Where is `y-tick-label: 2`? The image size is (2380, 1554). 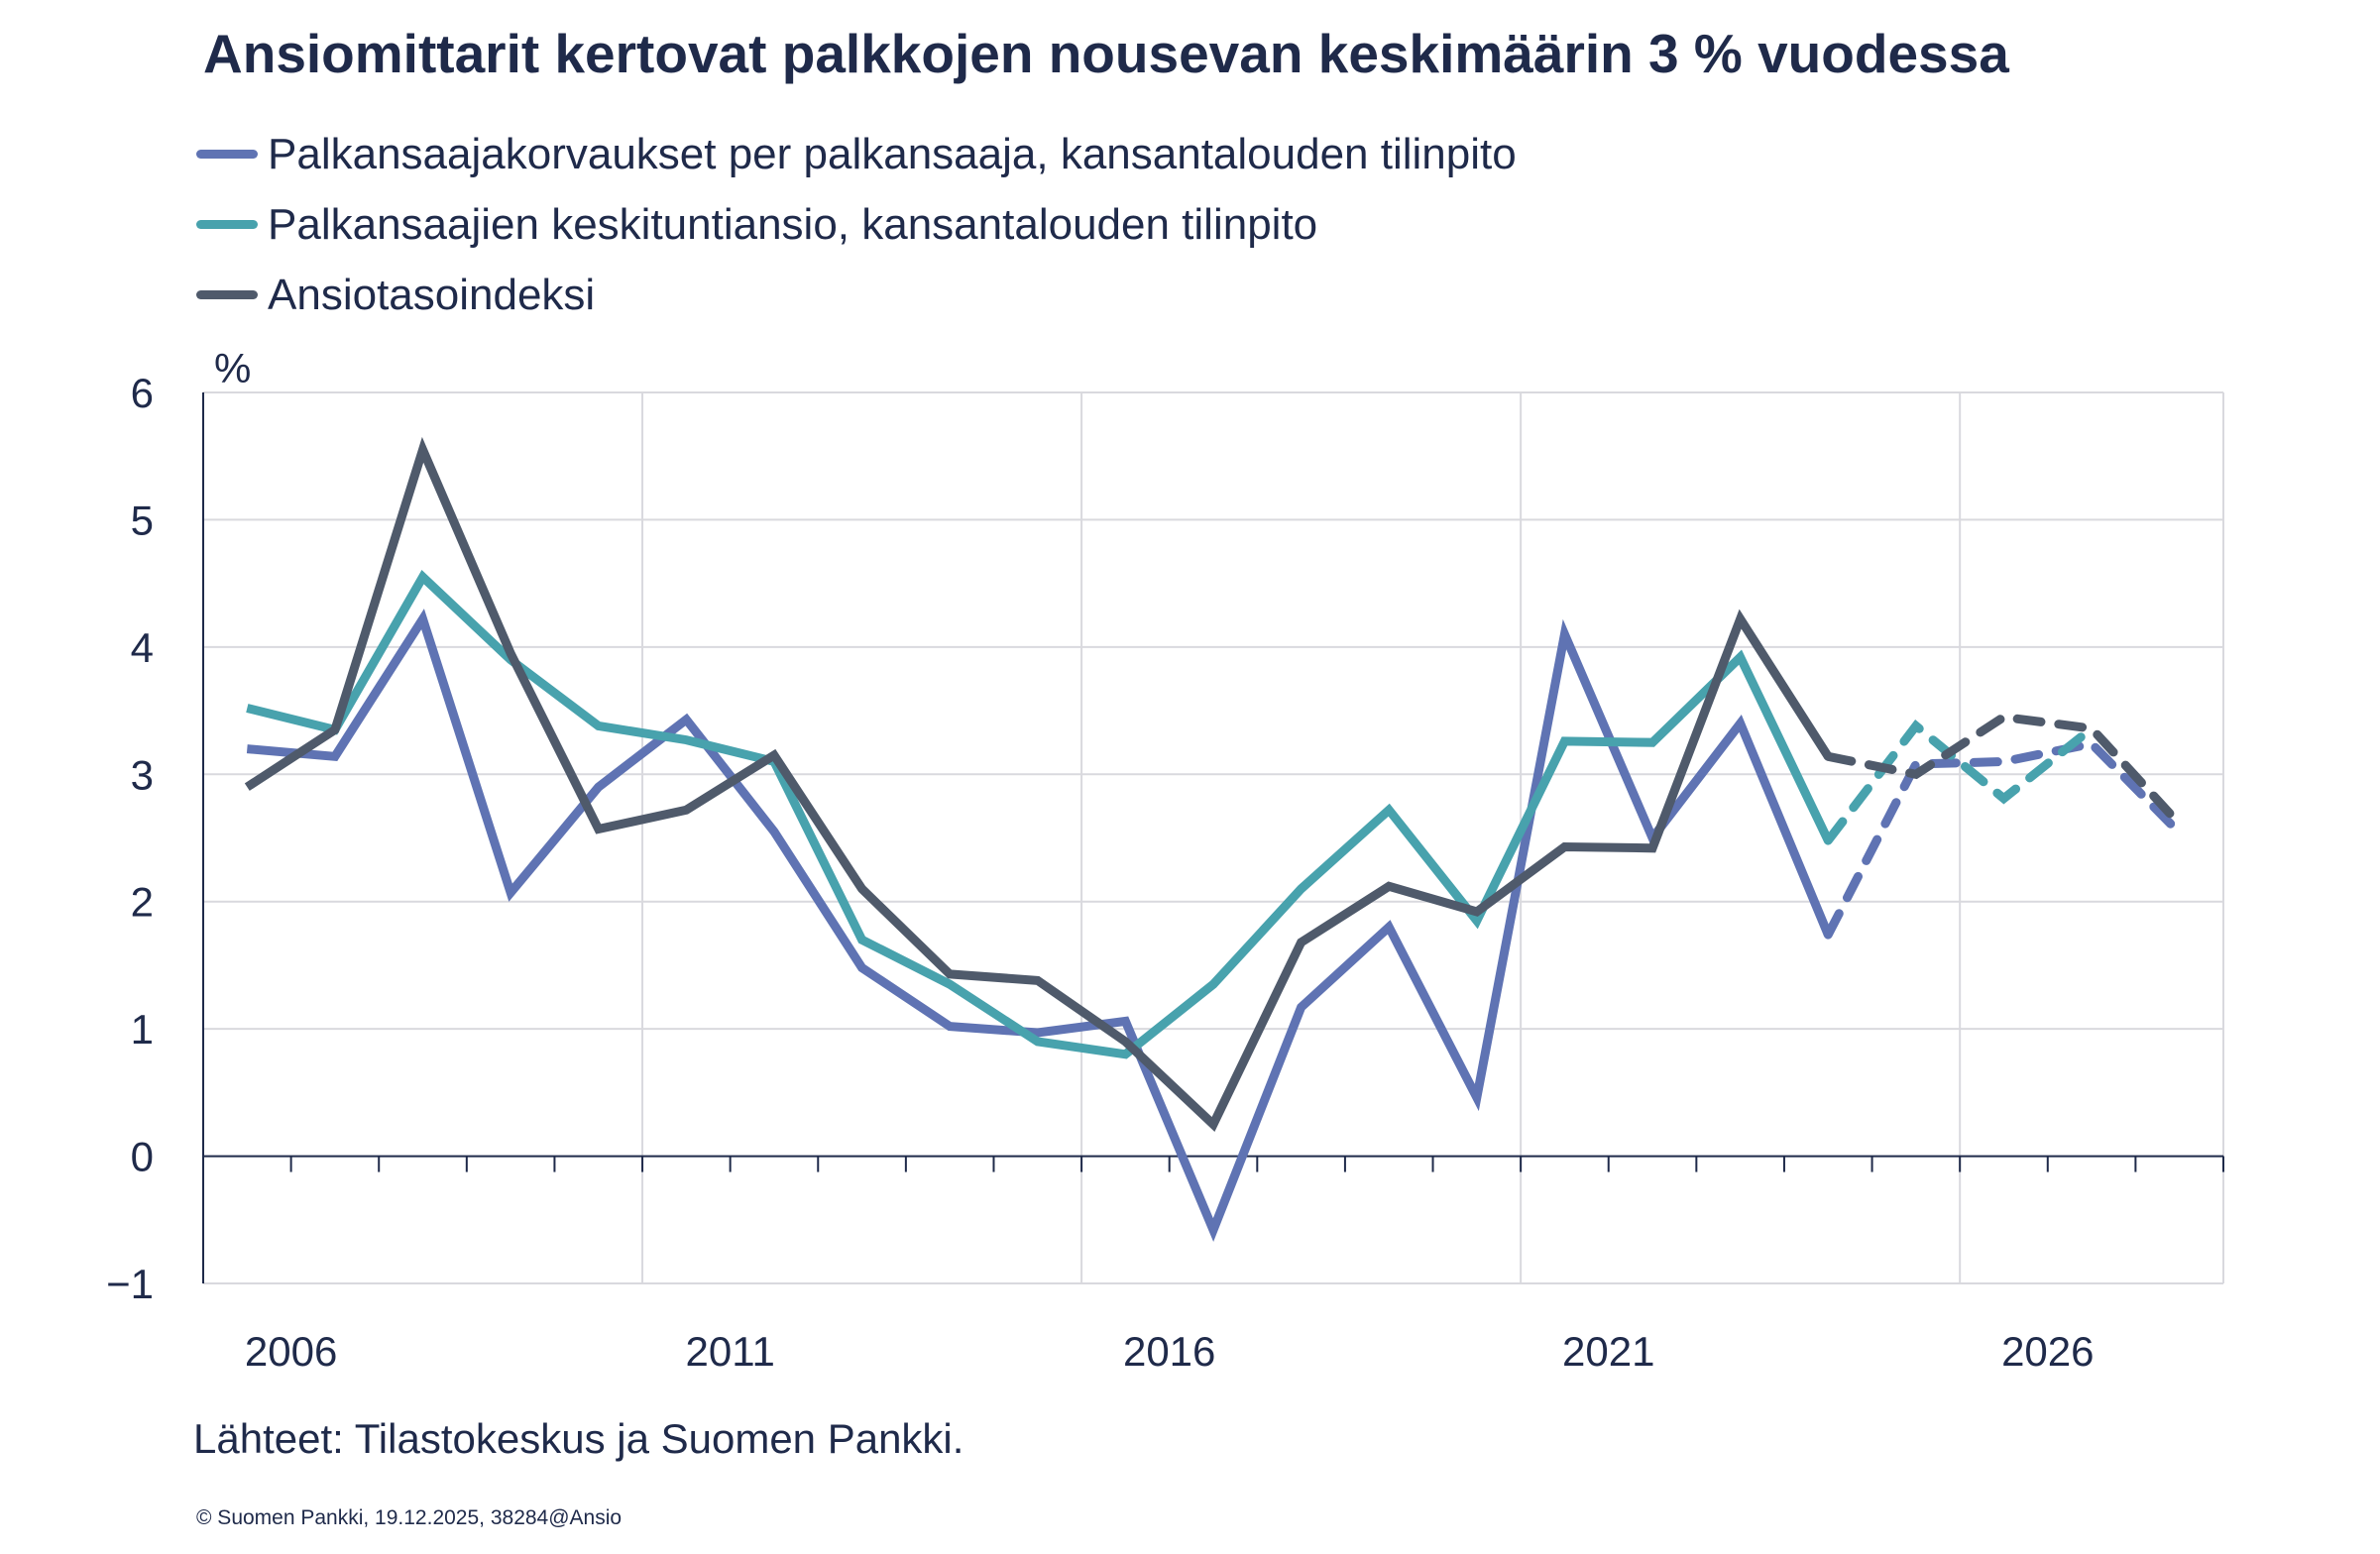 y-tick-label: 2 is located at coordinates (142, 902).